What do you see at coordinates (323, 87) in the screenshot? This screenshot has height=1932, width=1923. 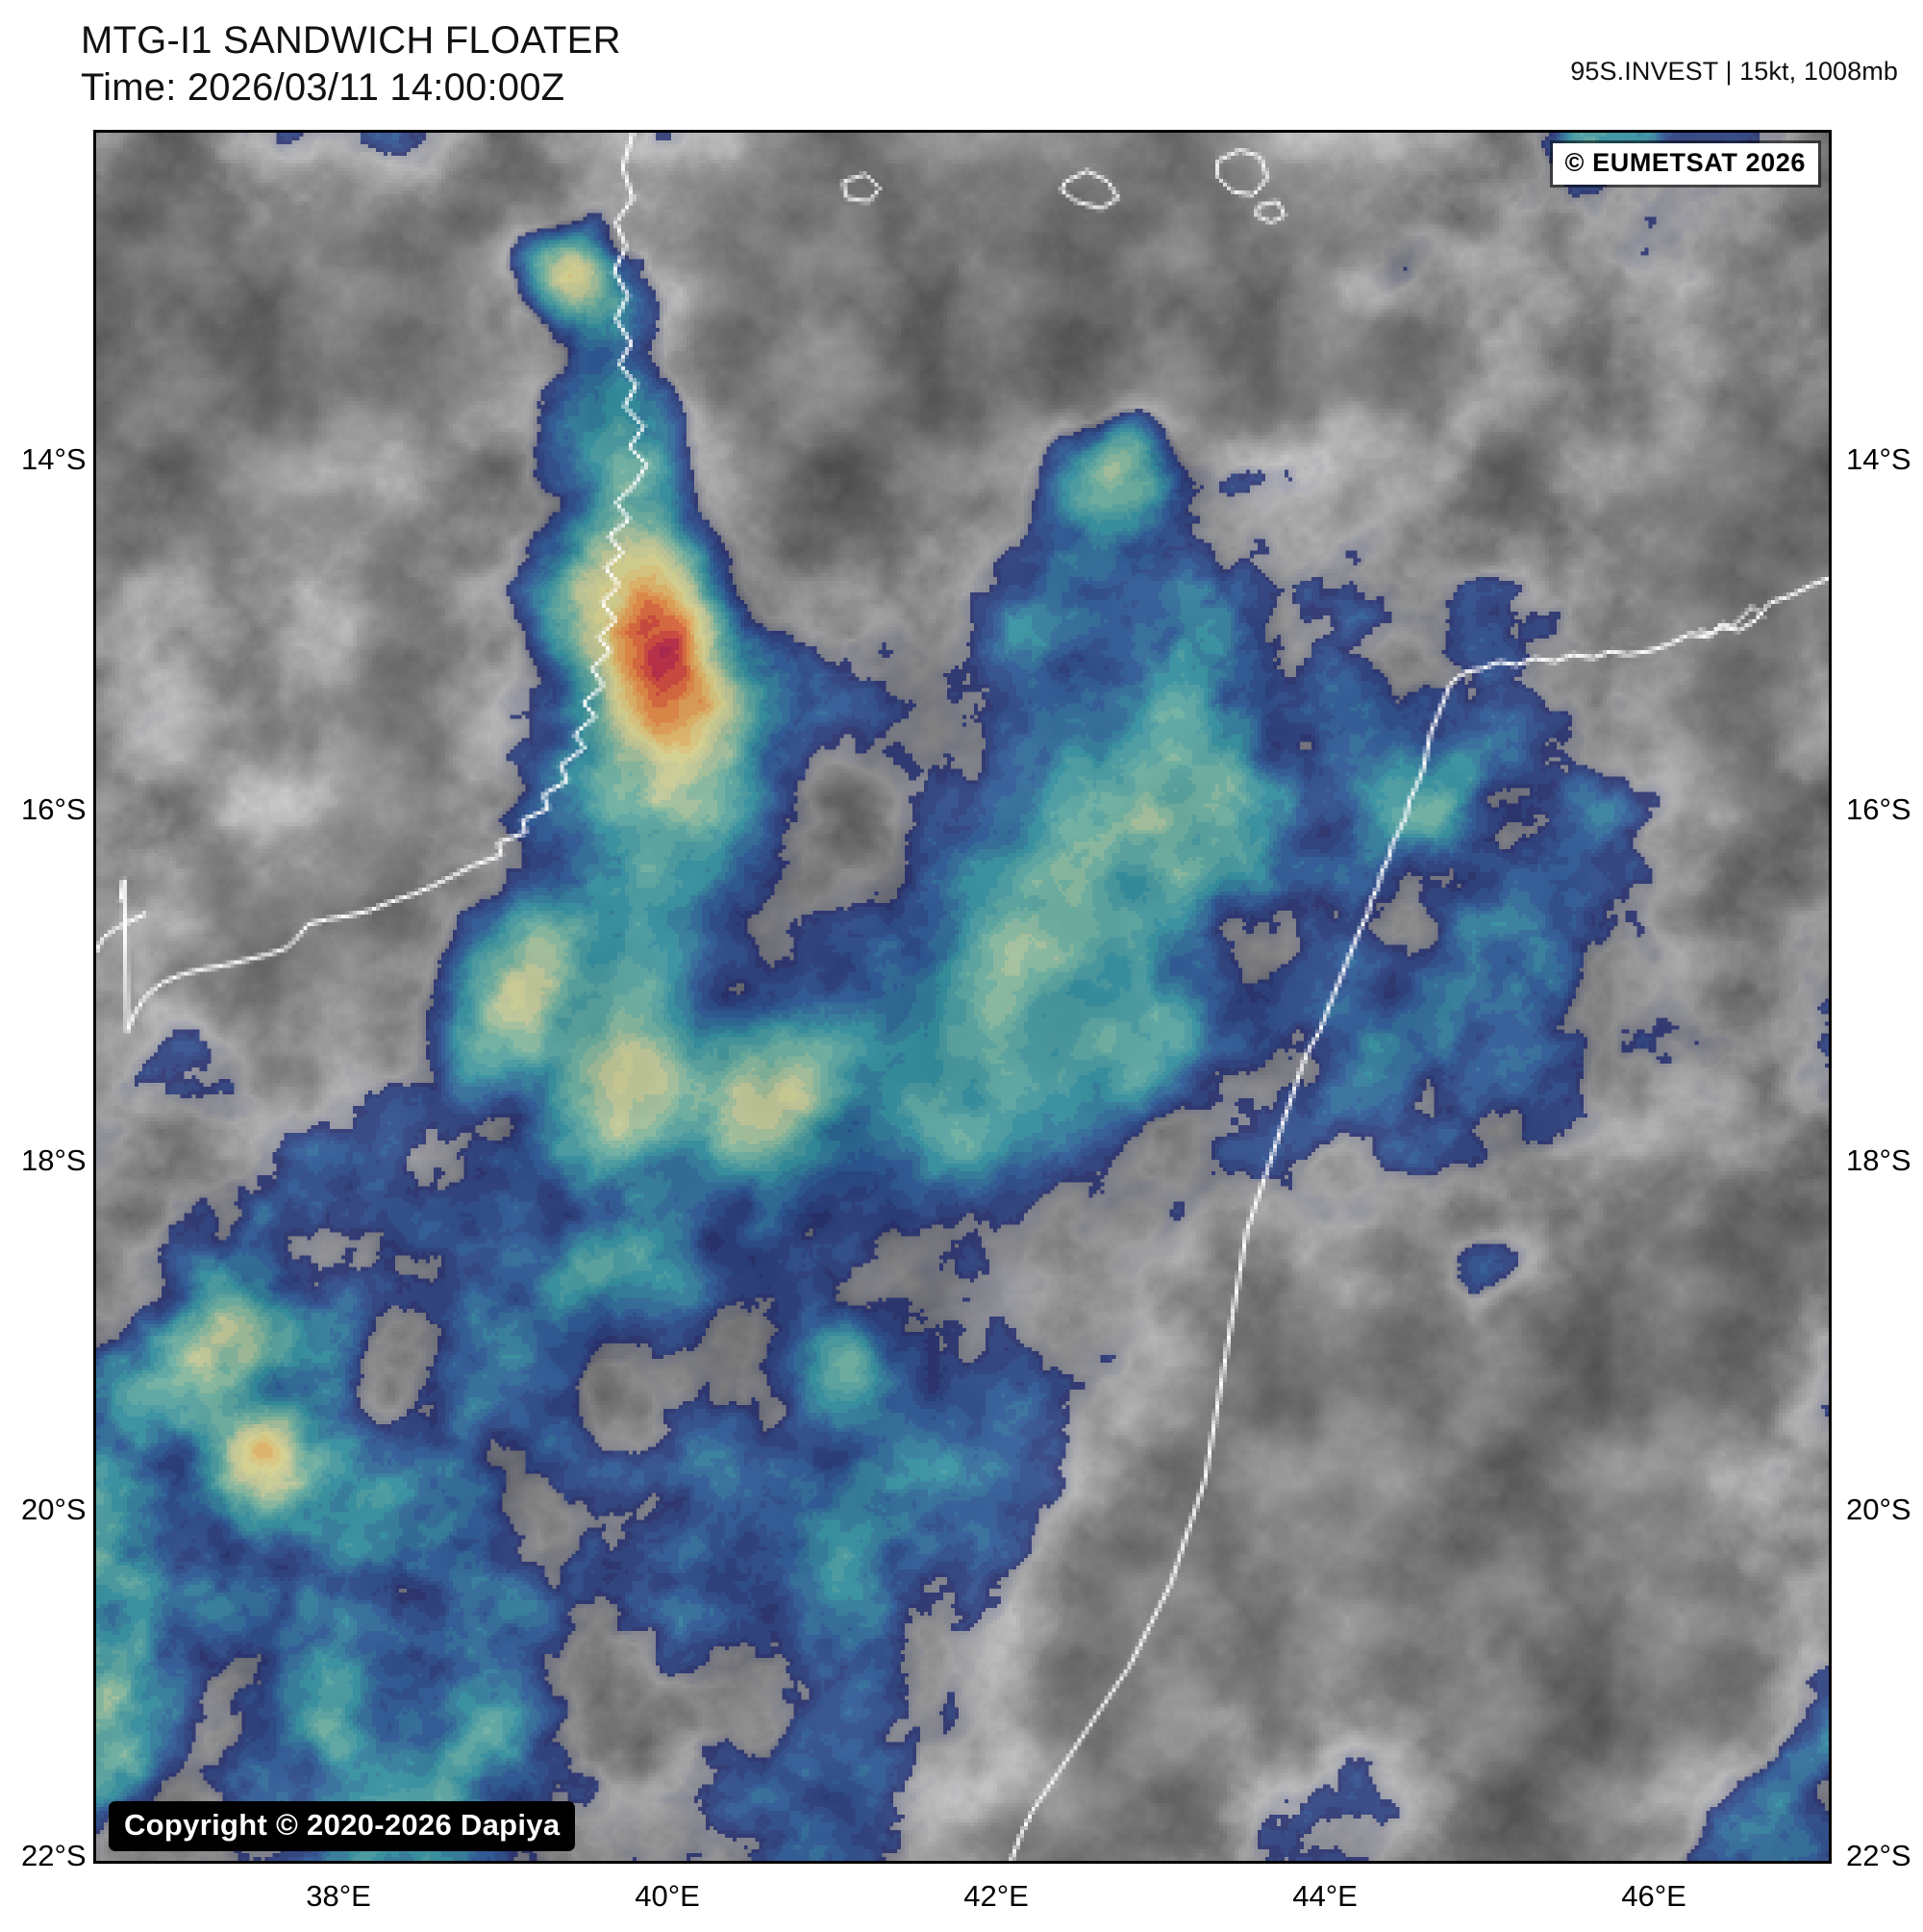 I see `timestamp-label: Time: 2026/03/11 14:00:00Z` at bounding box center [323, 87].